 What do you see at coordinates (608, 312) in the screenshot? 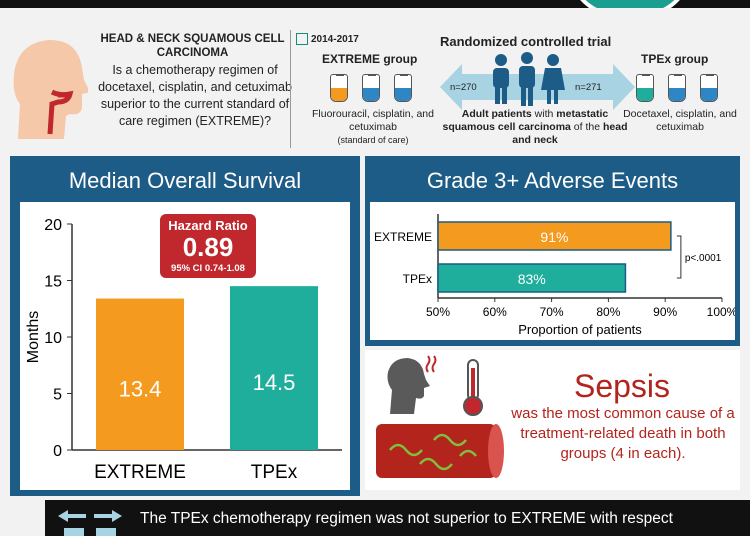
I see `x-tick-label: 80%` at bounding box center [608, 312].